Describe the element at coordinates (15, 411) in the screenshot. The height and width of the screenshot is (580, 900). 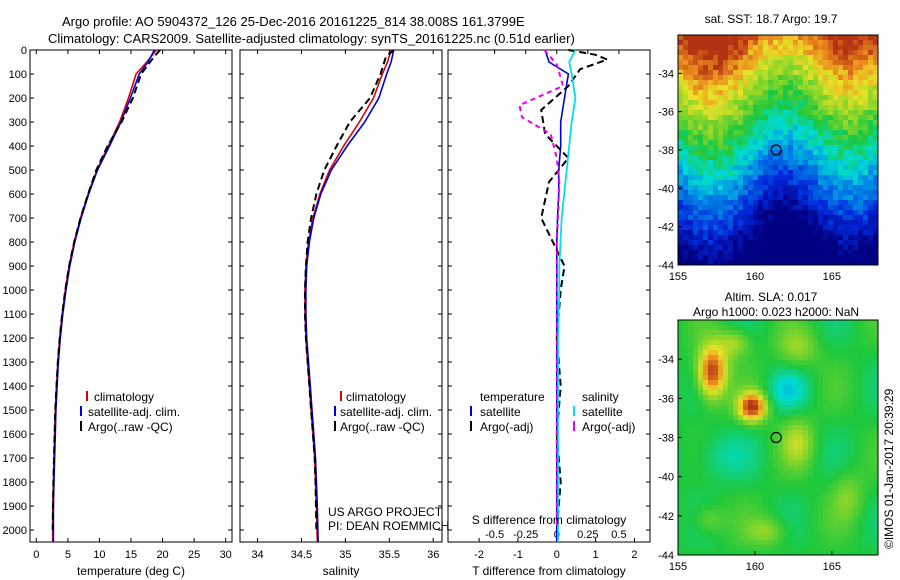
I see `y-tick-label: 1500` at that location.